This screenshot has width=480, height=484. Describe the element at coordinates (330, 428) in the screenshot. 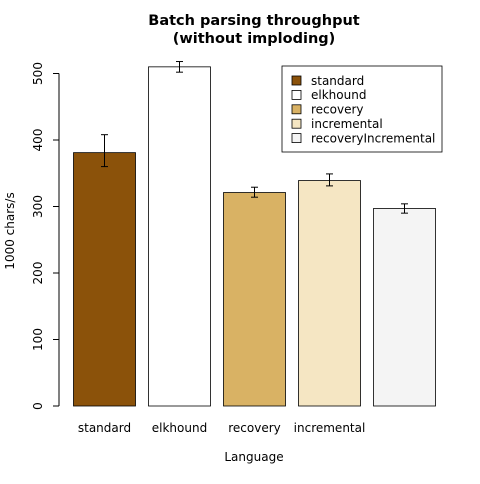

I see `x-tick-label: incremental` at that location.